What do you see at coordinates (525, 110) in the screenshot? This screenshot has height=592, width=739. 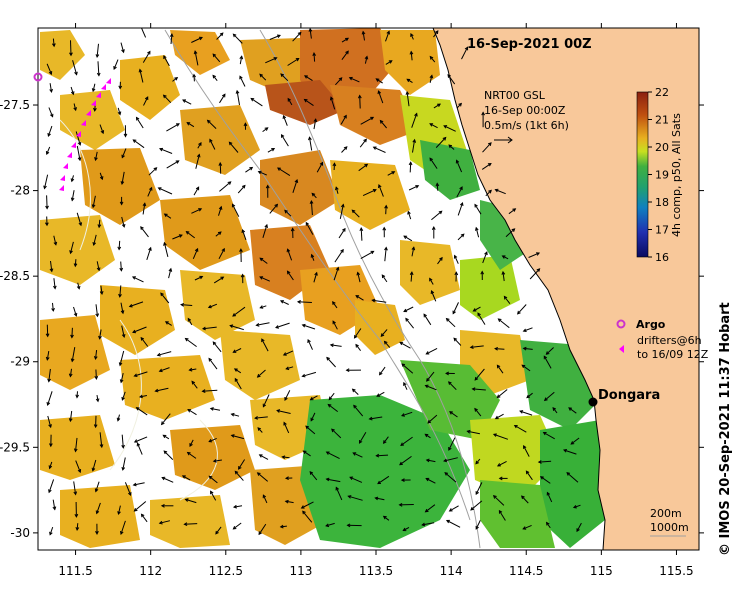 I see `legend-time: 16-Sep 00:00Z` at bounding box center [525, 110].